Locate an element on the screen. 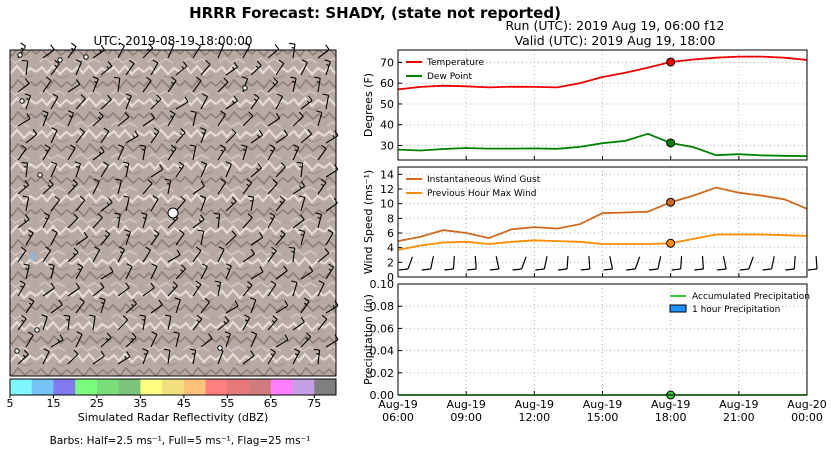  reflectivity-colorbar is located at coordinates (173, 387).